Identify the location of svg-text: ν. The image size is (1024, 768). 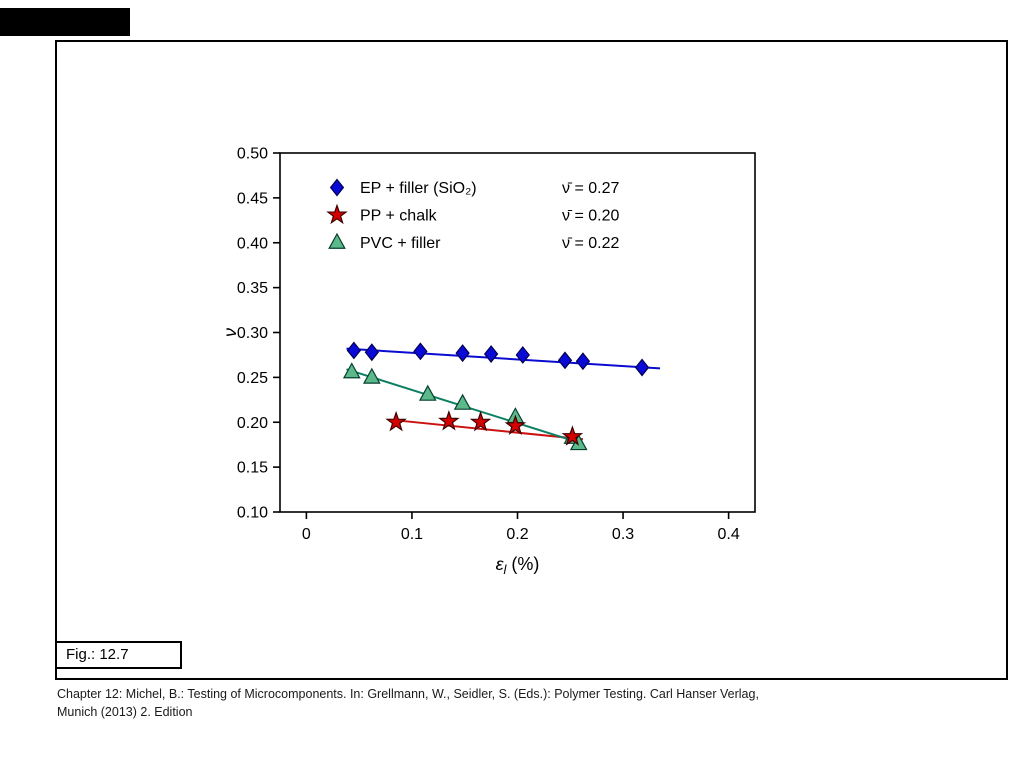
(230, 332).